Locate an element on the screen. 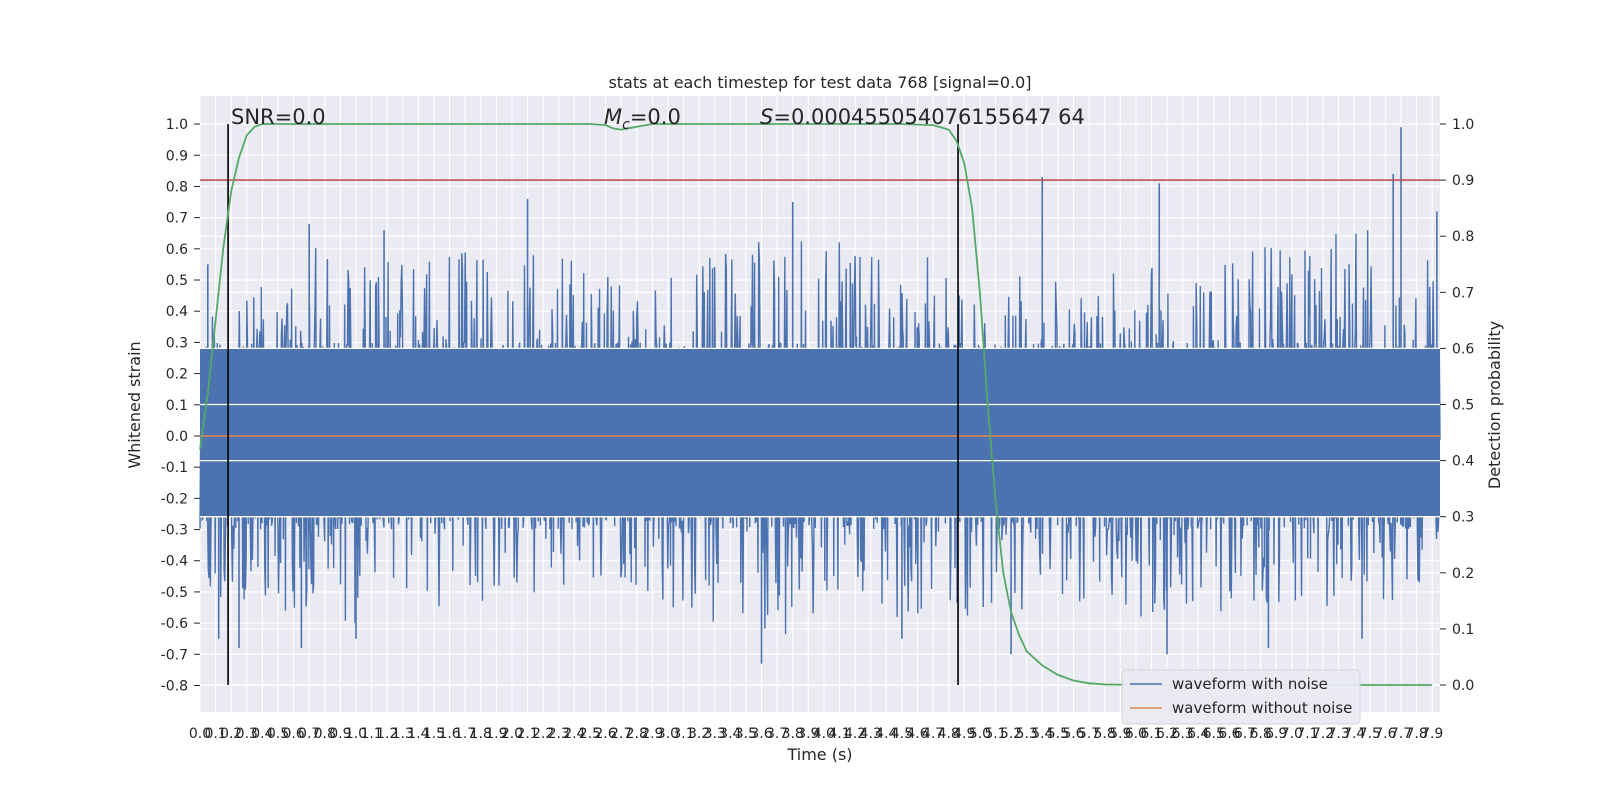 This screenshot has height=800, width=1600. x-tick-label: 0.0 is located at coordinates (200, 734).